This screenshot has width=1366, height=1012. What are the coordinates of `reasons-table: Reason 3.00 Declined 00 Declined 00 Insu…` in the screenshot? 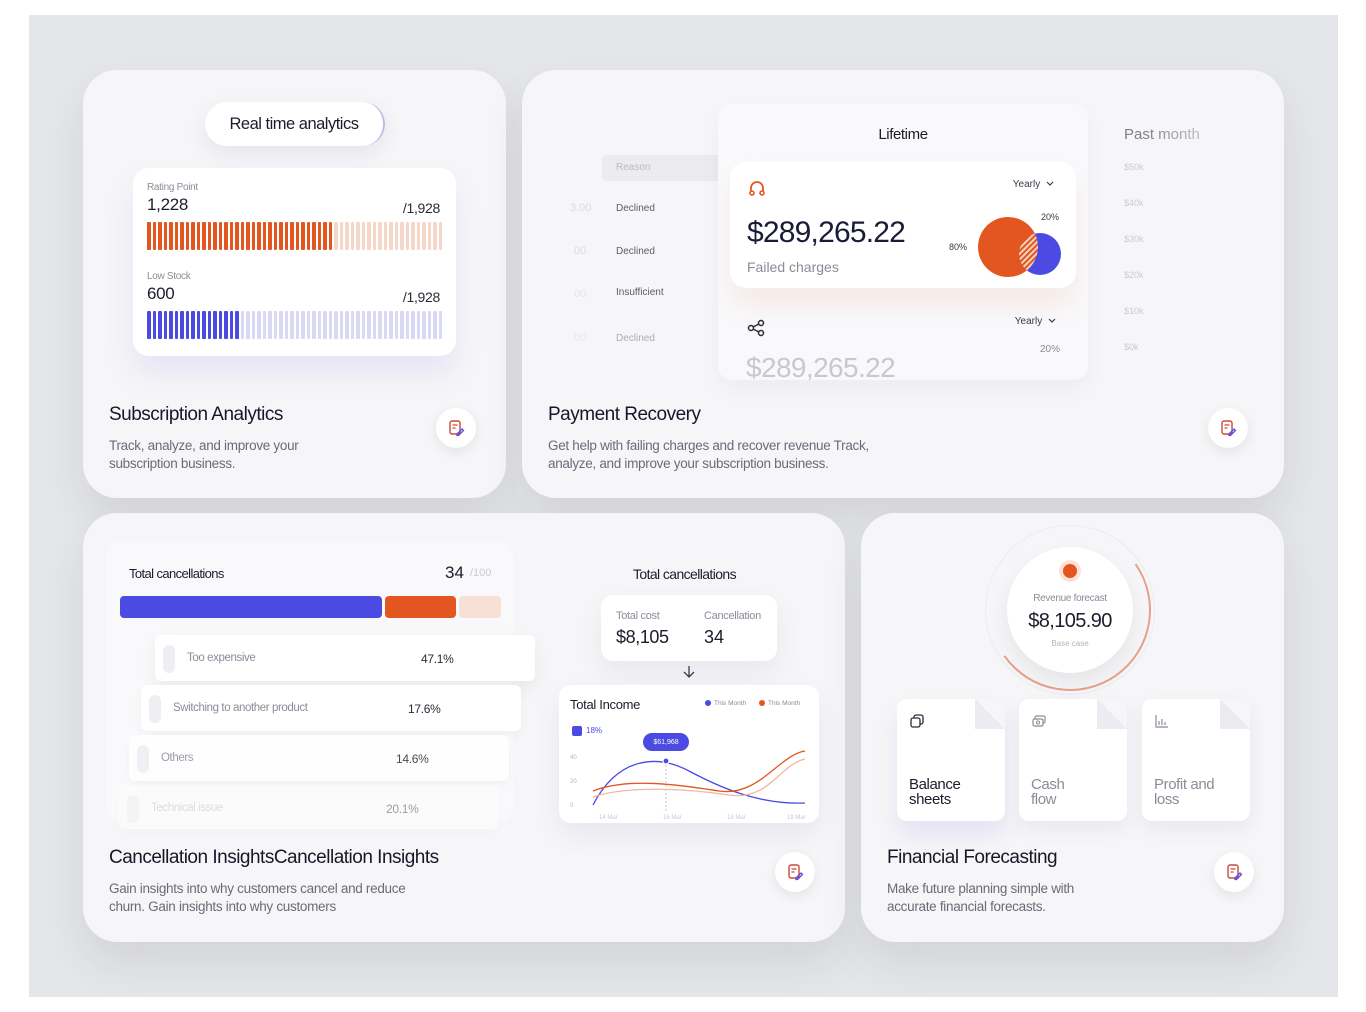 It's located at (638, 235).